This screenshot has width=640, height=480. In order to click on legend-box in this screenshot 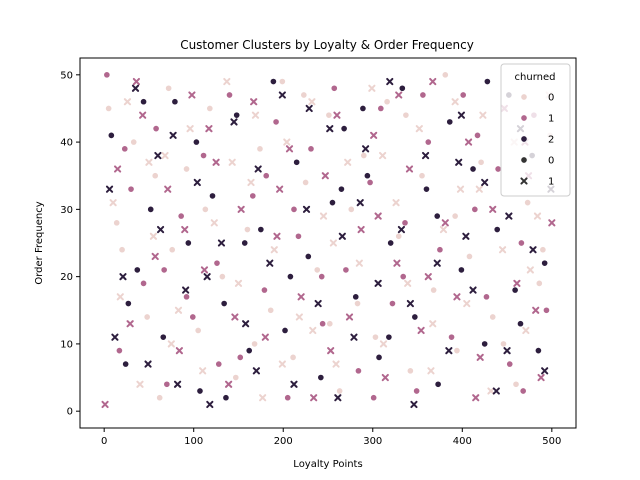, I will do `click(535, 130)`.